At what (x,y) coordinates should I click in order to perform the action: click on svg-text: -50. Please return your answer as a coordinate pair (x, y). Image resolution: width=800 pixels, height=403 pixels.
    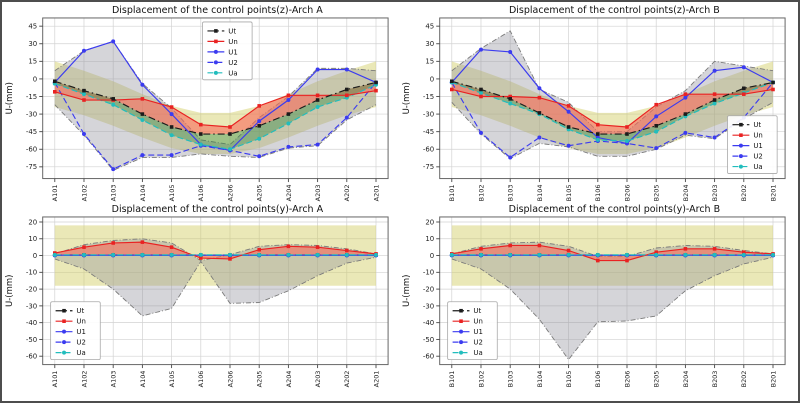
    Looking at the image, I should click on (31, 339).